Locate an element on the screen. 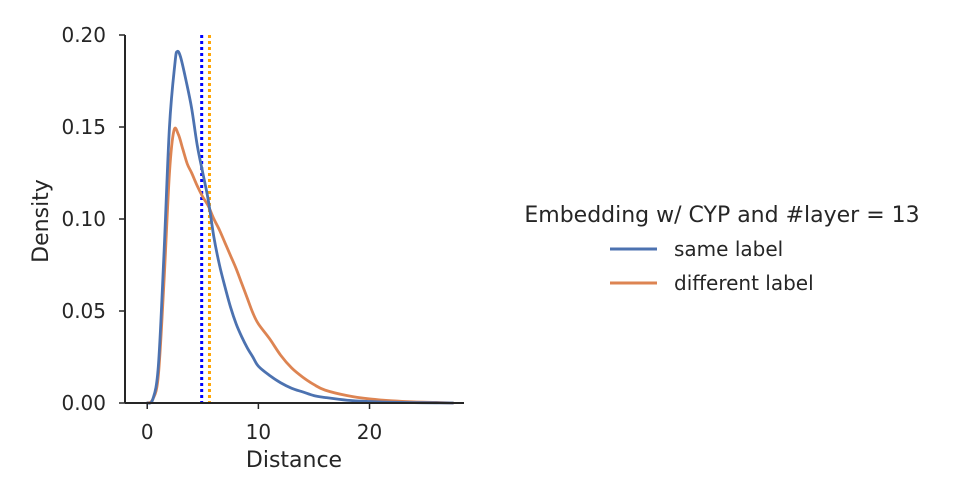  x-tick-label: 10 is located at coordinates (258, 432).